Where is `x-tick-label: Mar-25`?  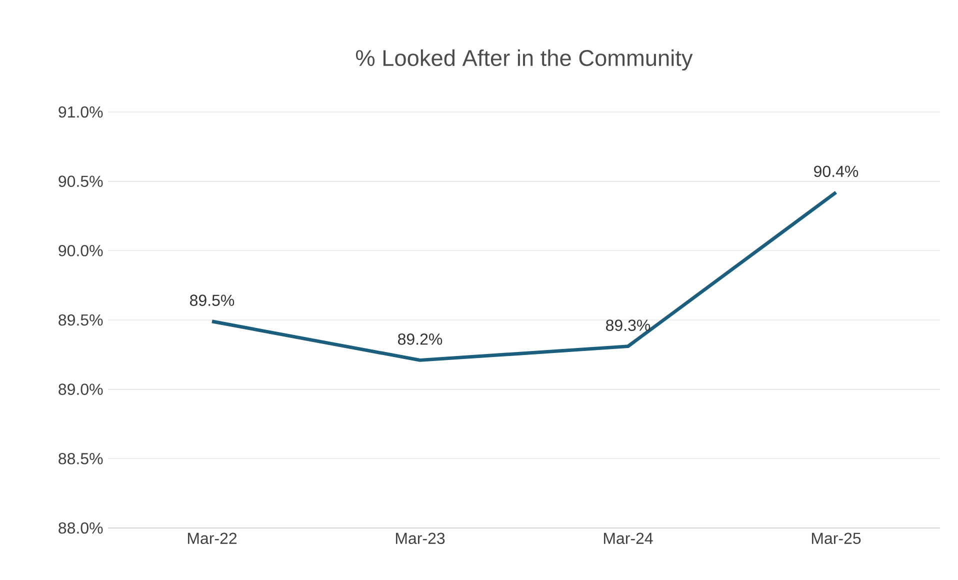 x-tick-label: Mar-25 is located at coordinates (836, 538).